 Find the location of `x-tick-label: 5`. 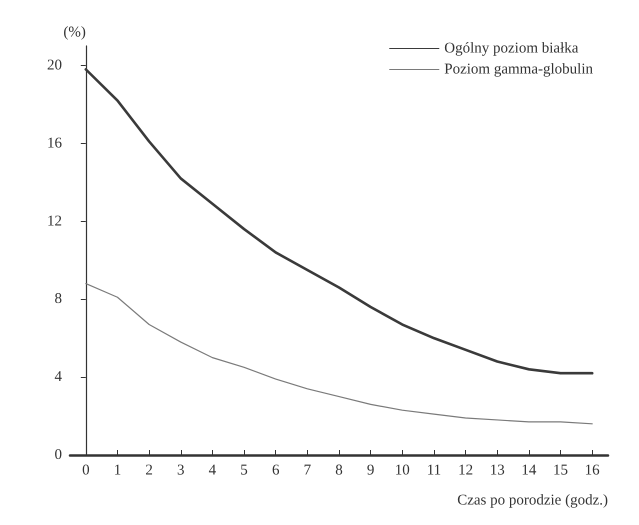

x-tick-label: 5 is located at coordinates (244, 470).